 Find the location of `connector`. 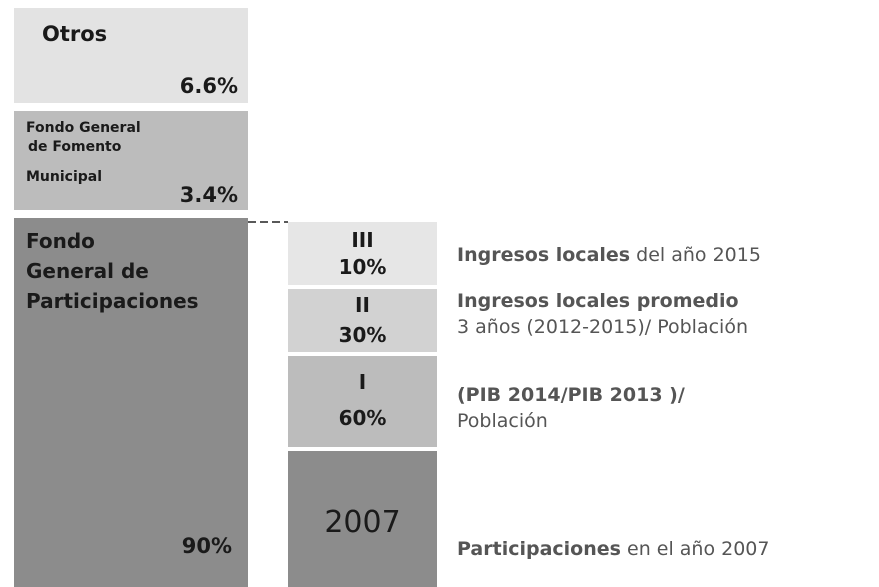

connector is located at coordinates (268, 222).